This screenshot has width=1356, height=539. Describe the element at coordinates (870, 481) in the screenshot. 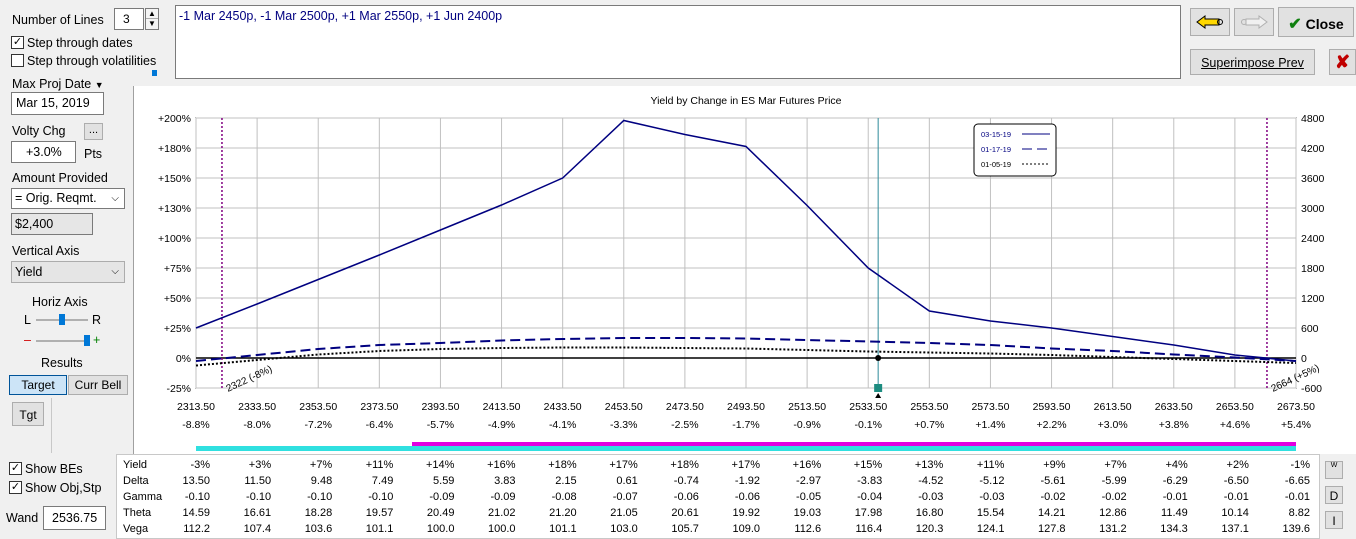

I see `table-cell: -3.83` at that location.